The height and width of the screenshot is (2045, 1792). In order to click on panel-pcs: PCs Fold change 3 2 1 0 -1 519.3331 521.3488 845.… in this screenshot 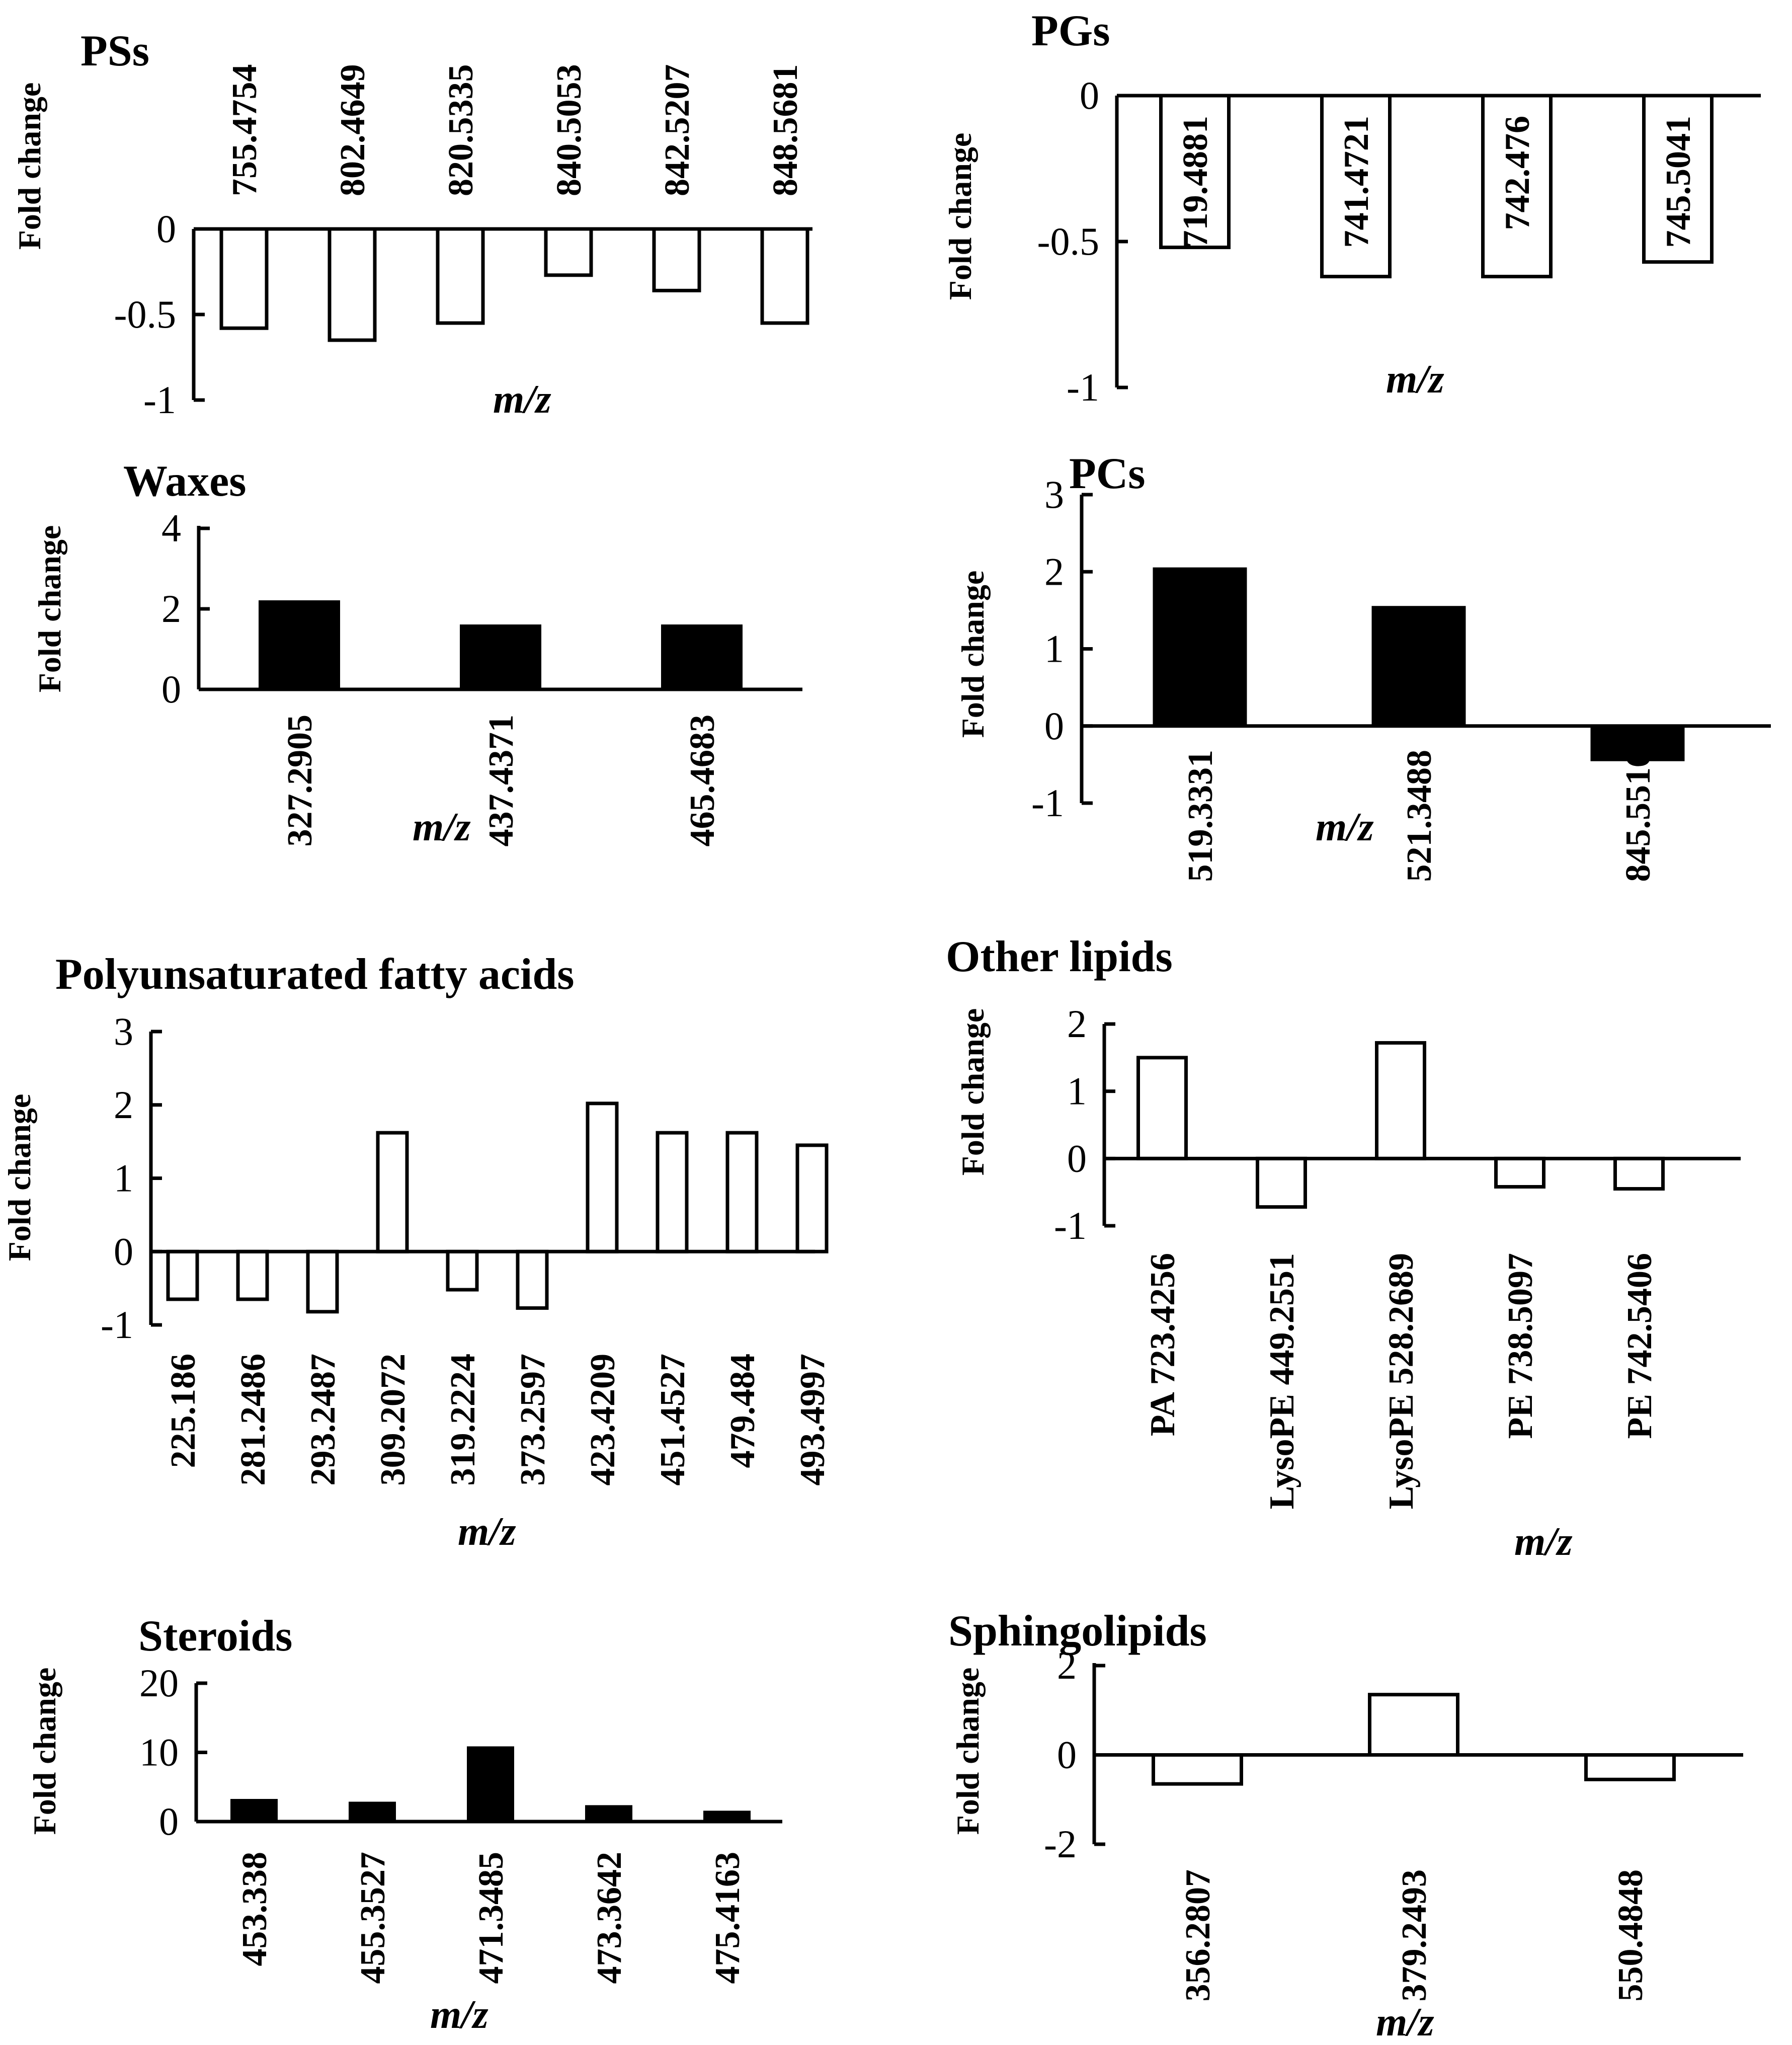, I will do `click(1363, 665)`.